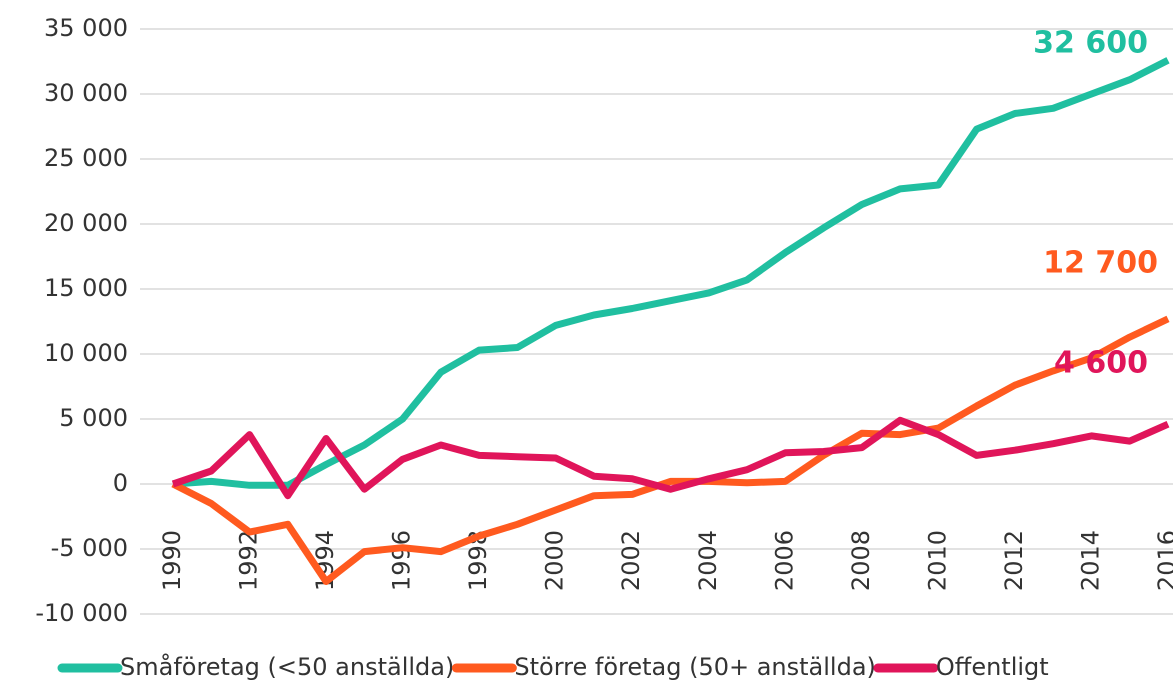 The width and height of the screenshot is (1173, 684). What do you see at coordinates (89, 548) in the screenshot?
I see `y-tick-label: -5 000` at bounding box center [89, 548].